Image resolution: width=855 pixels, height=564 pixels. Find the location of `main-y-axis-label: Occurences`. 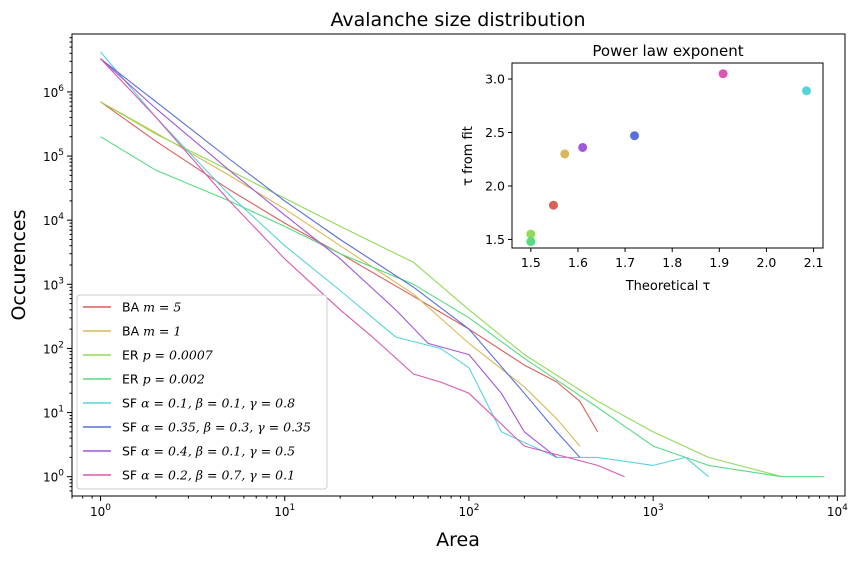

main-y-axis-label: Occurences is located at coordinates (19, 264).